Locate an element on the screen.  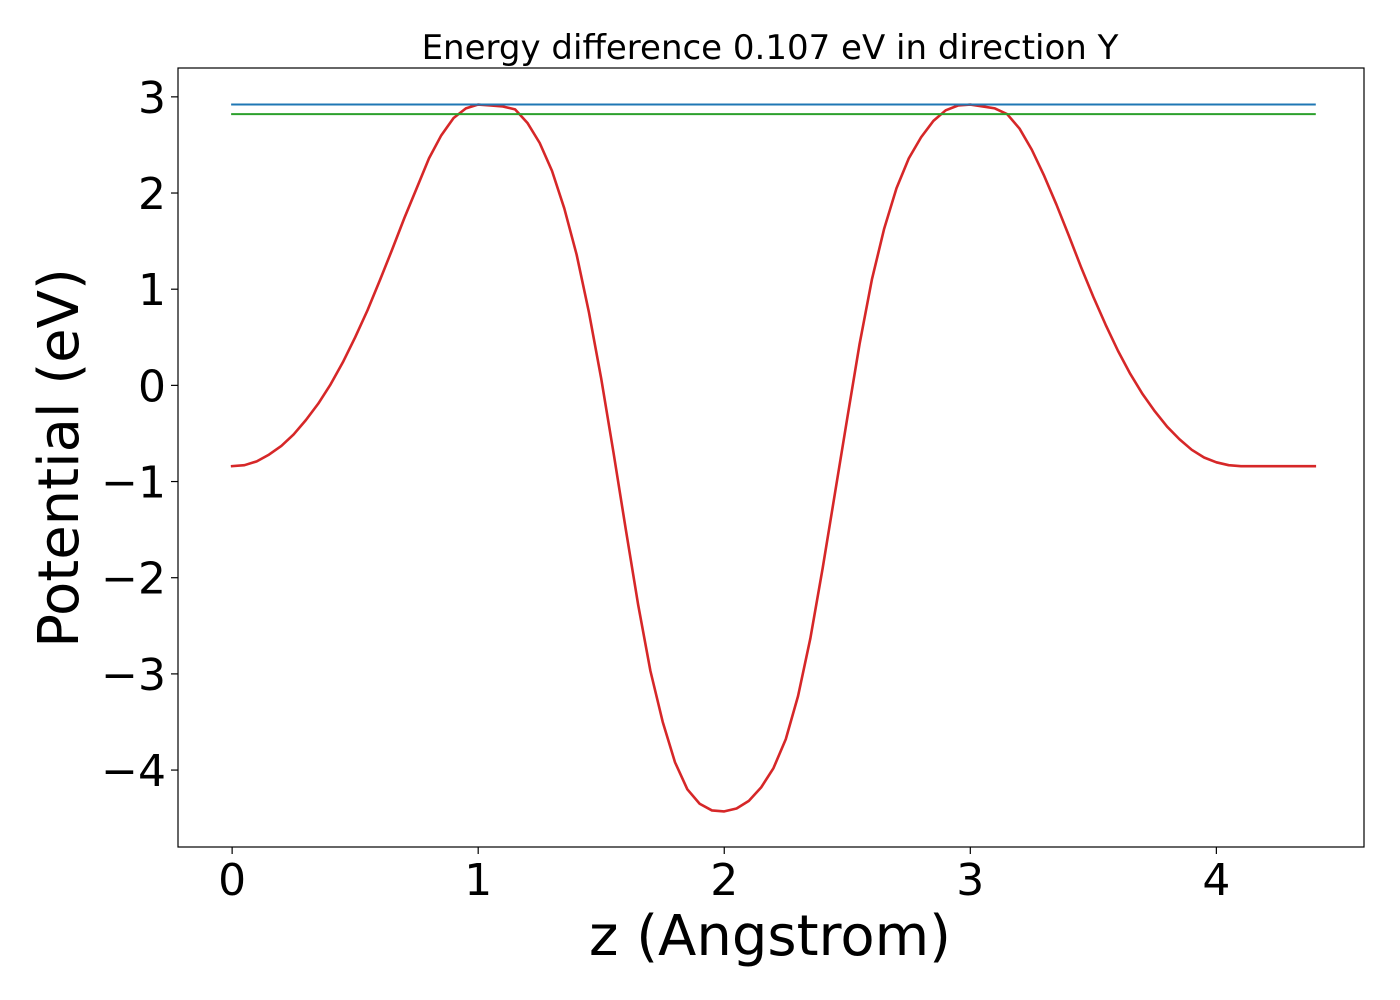
x-axis-label: z (Angstrom) is located at coordinates (770, 936).